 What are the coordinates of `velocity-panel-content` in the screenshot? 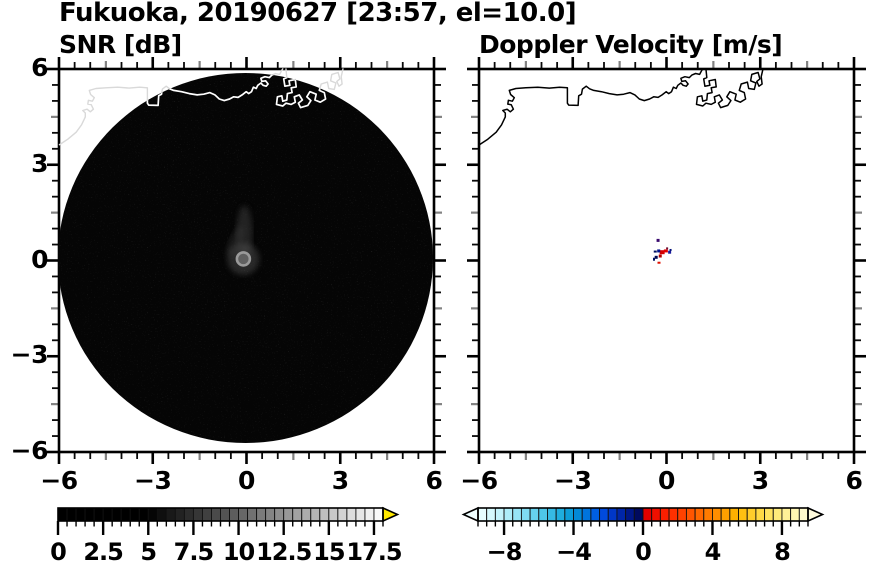 It's located at (621, 106).